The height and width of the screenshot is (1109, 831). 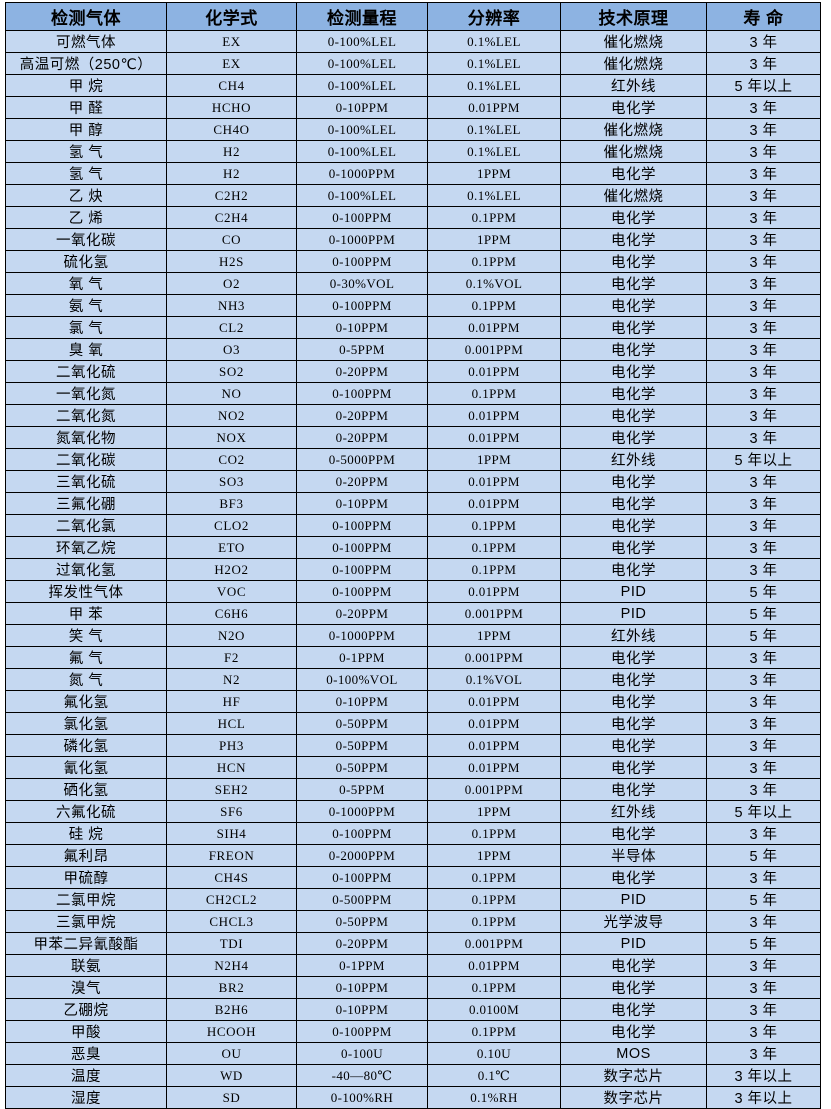 I want to click on cell-lifetime: 3 年以上, so click(x=763, y=1075).